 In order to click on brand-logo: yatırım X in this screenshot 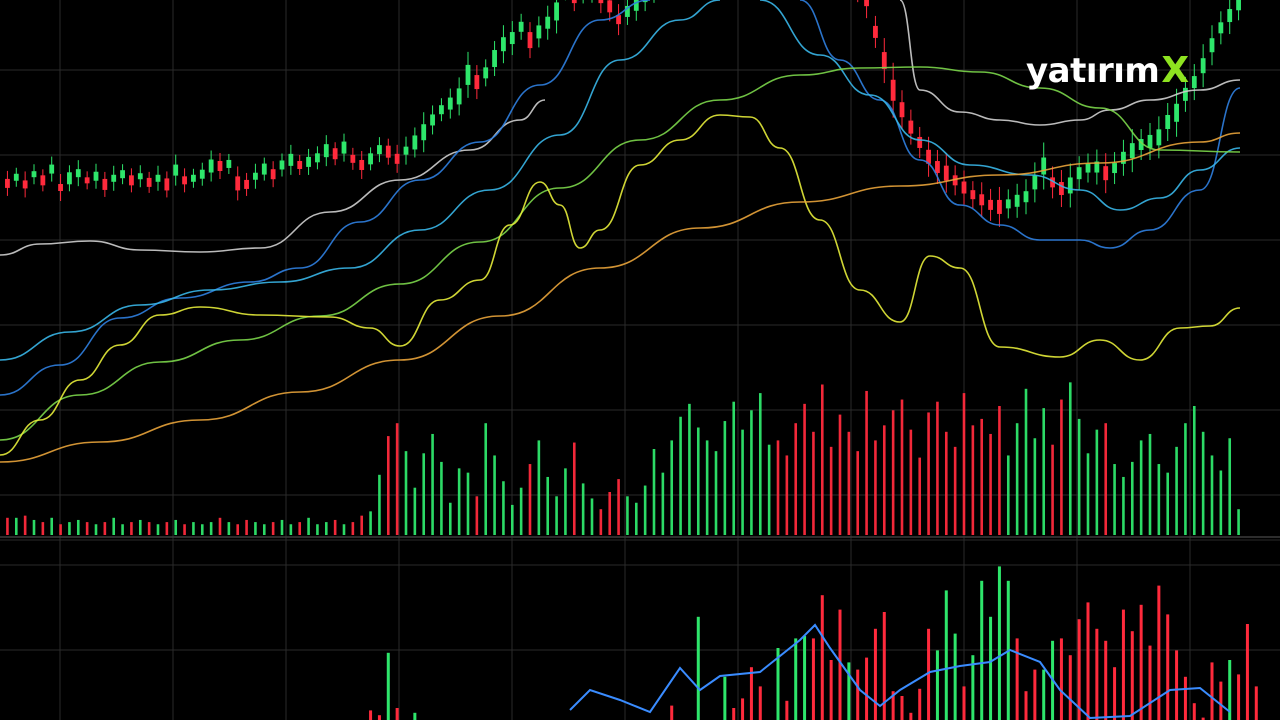, I will do `click(1107, 70)`.